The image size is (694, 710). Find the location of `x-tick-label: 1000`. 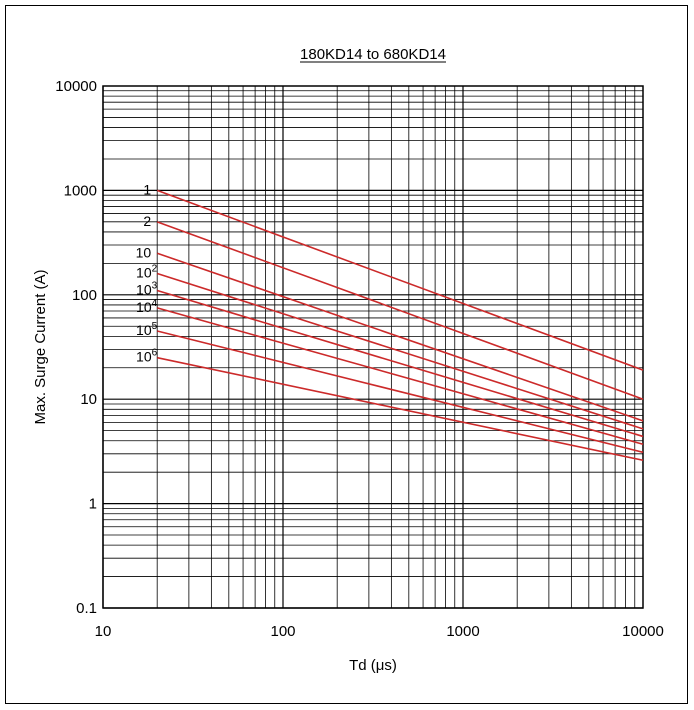

x-tick-label: 1000 is located at coordinates (462, 631).